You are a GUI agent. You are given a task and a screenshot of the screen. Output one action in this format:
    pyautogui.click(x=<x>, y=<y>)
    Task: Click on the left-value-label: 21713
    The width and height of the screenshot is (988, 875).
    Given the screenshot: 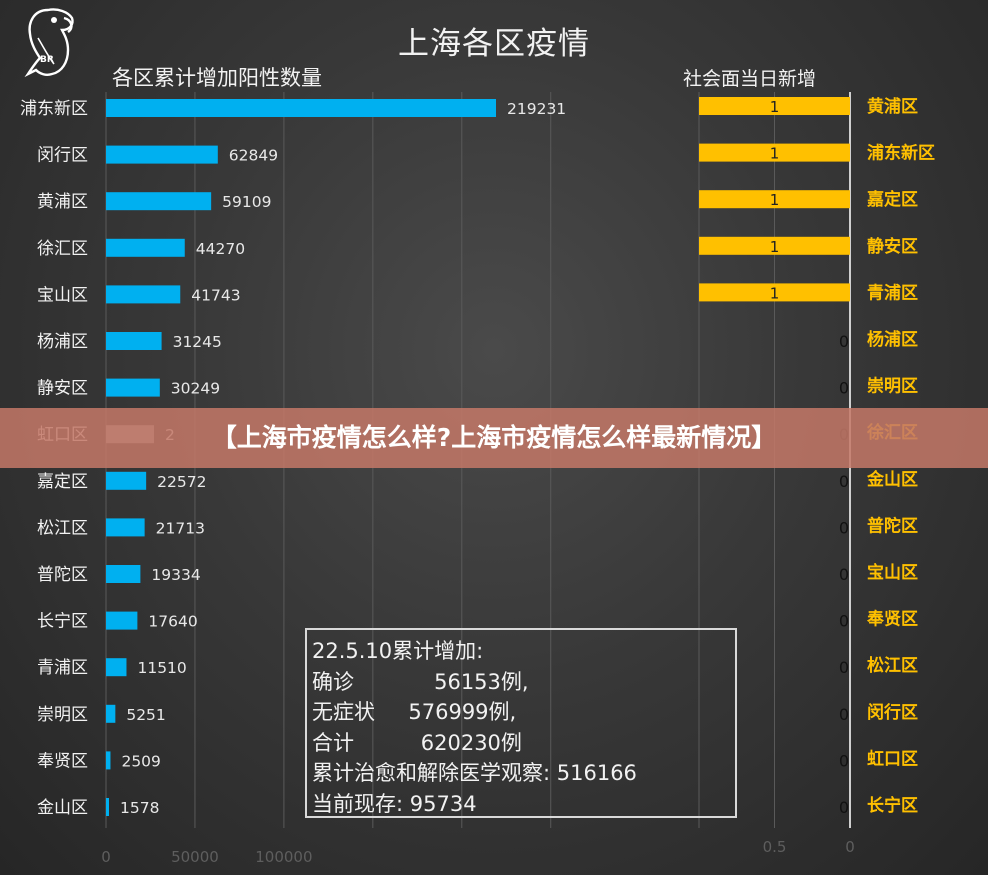 What is the action you would take?
    pyautogui.click(x=180, y=528)
    